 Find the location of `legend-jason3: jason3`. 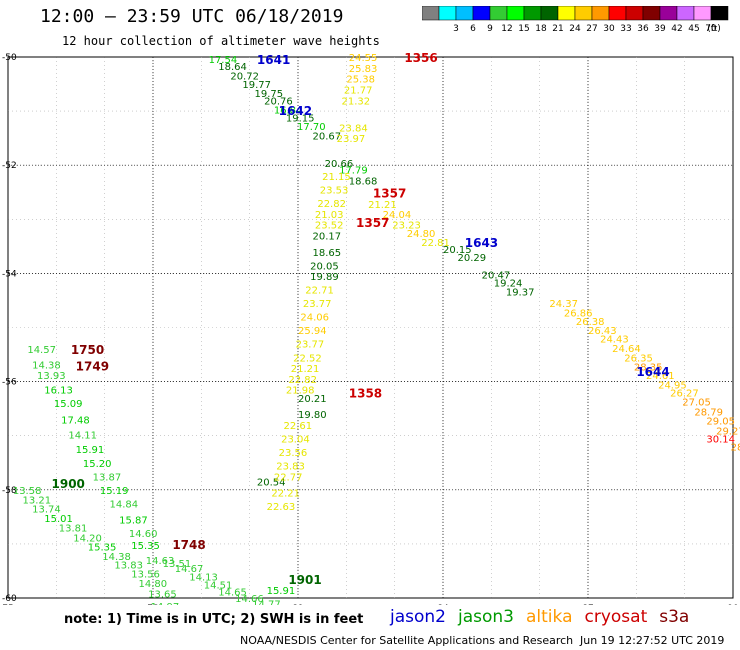

legend-jason3: jason3 is located at coordinates (486, 617).